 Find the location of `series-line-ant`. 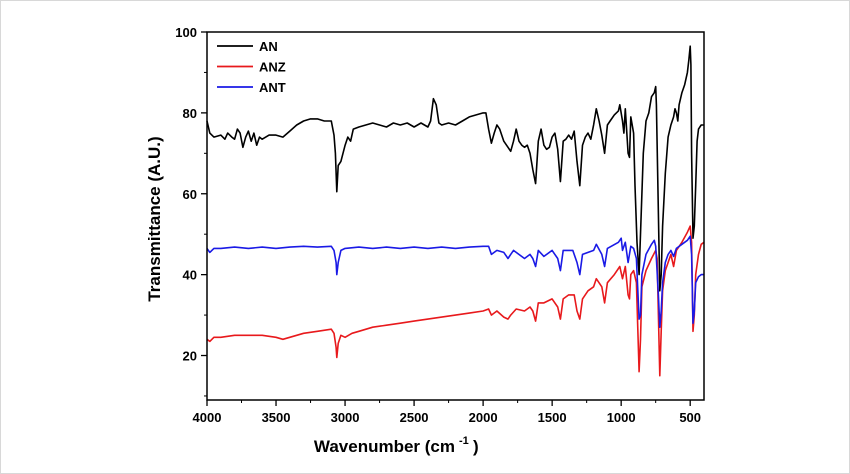

series-line-ant is located at coordinates (455, 281).